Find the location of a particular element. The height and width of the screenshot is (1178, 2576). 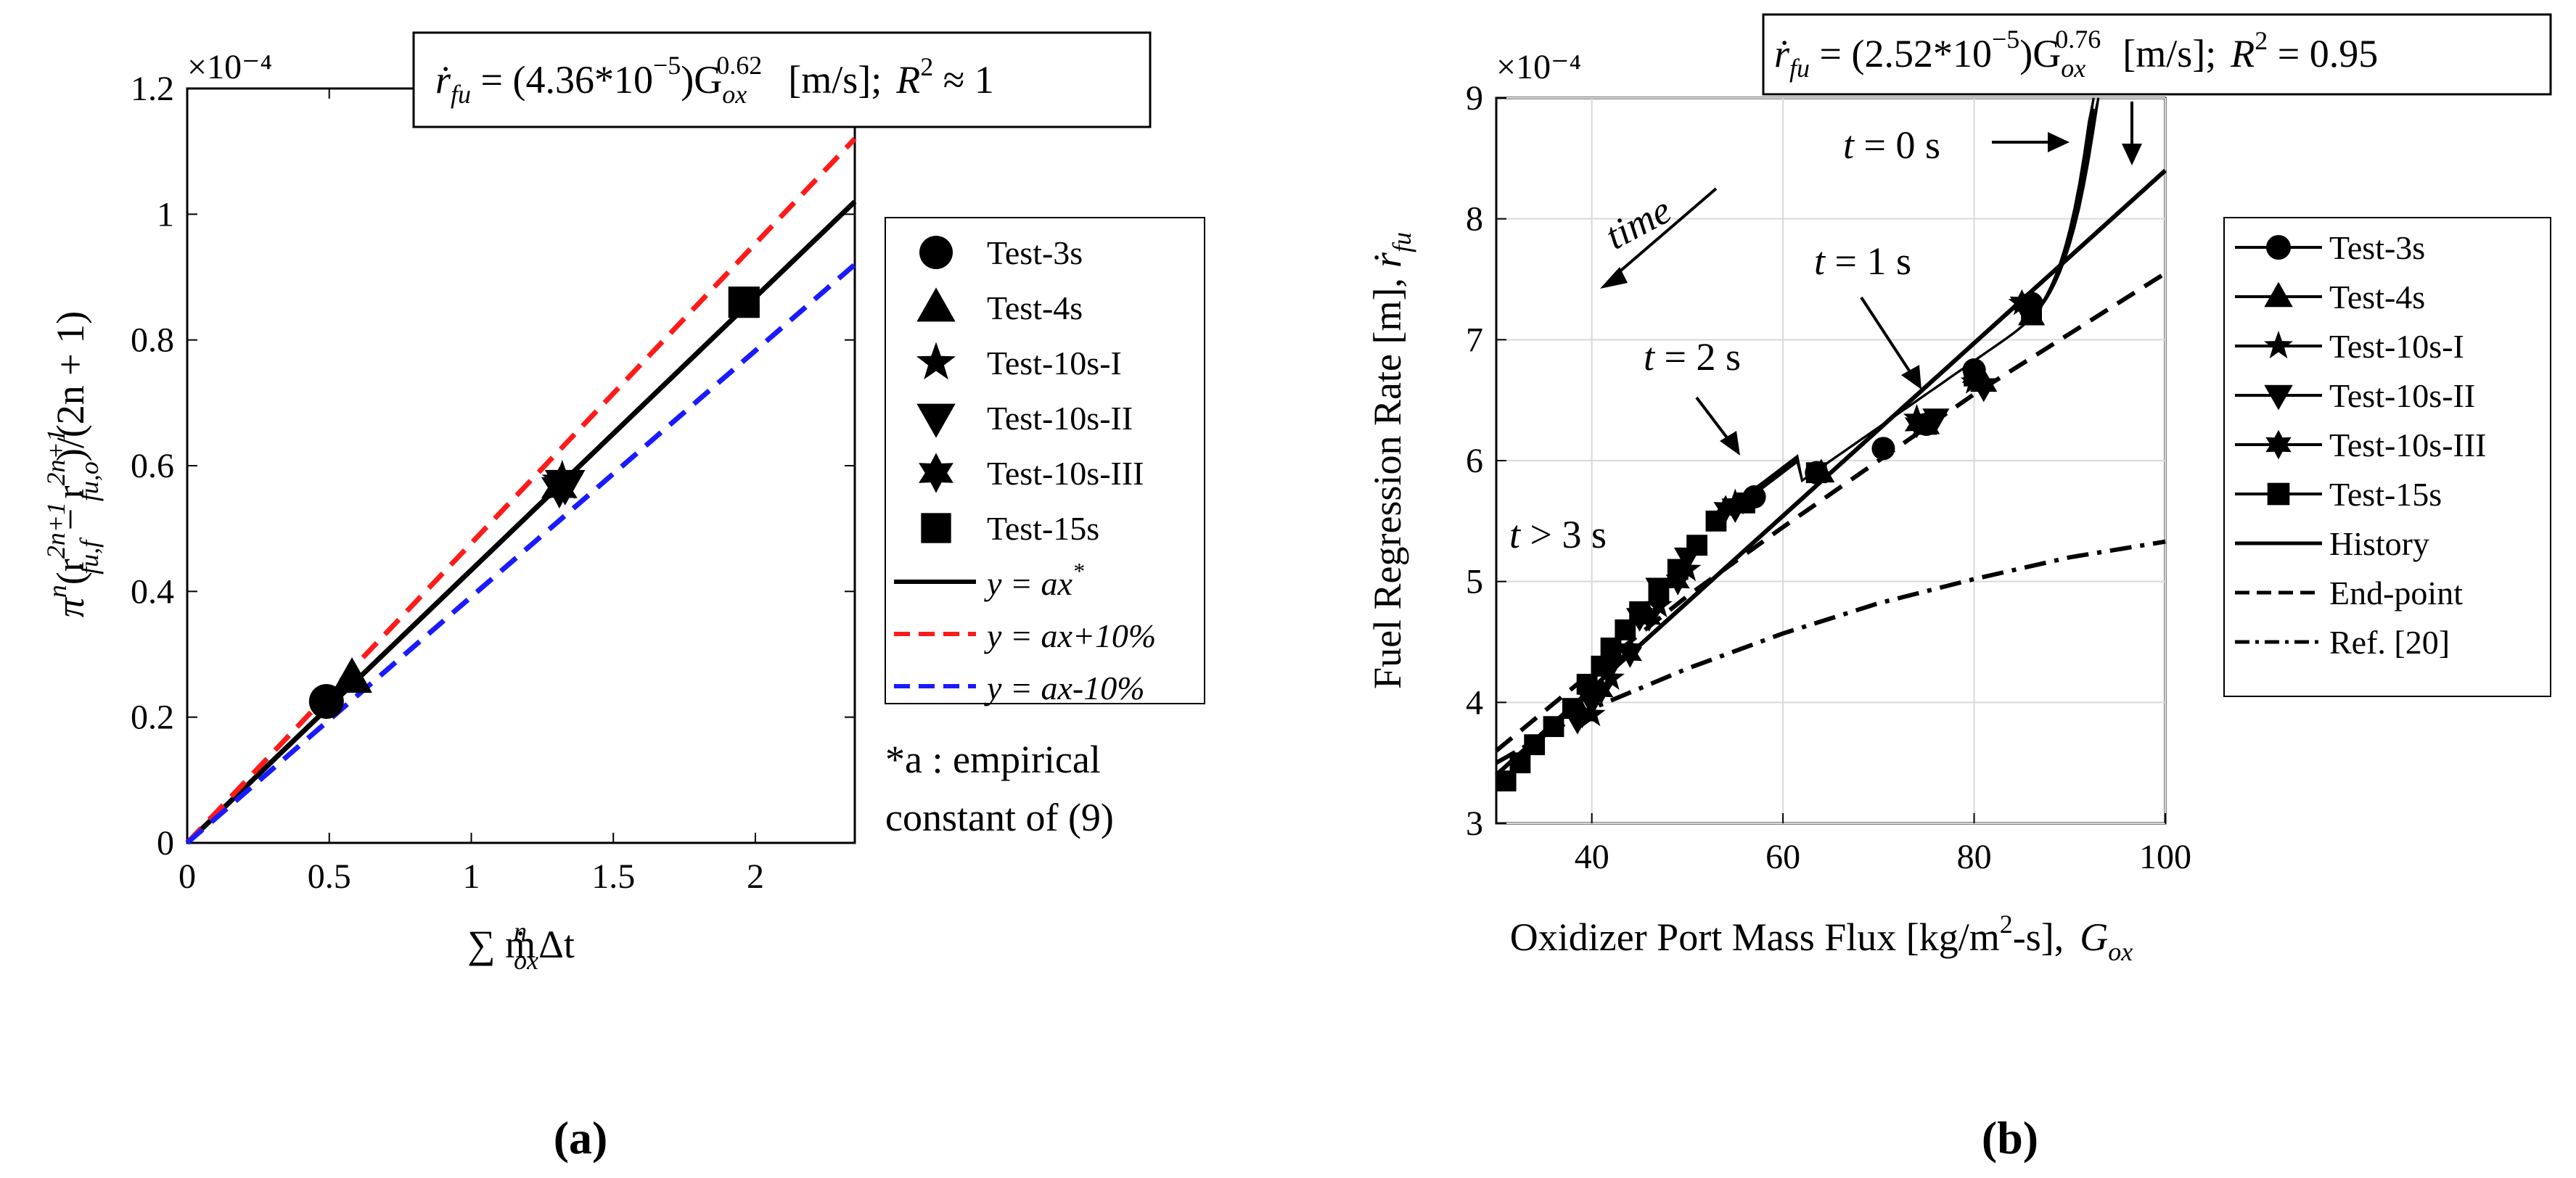

data-markers-b is located at coordinates (1770, 540).